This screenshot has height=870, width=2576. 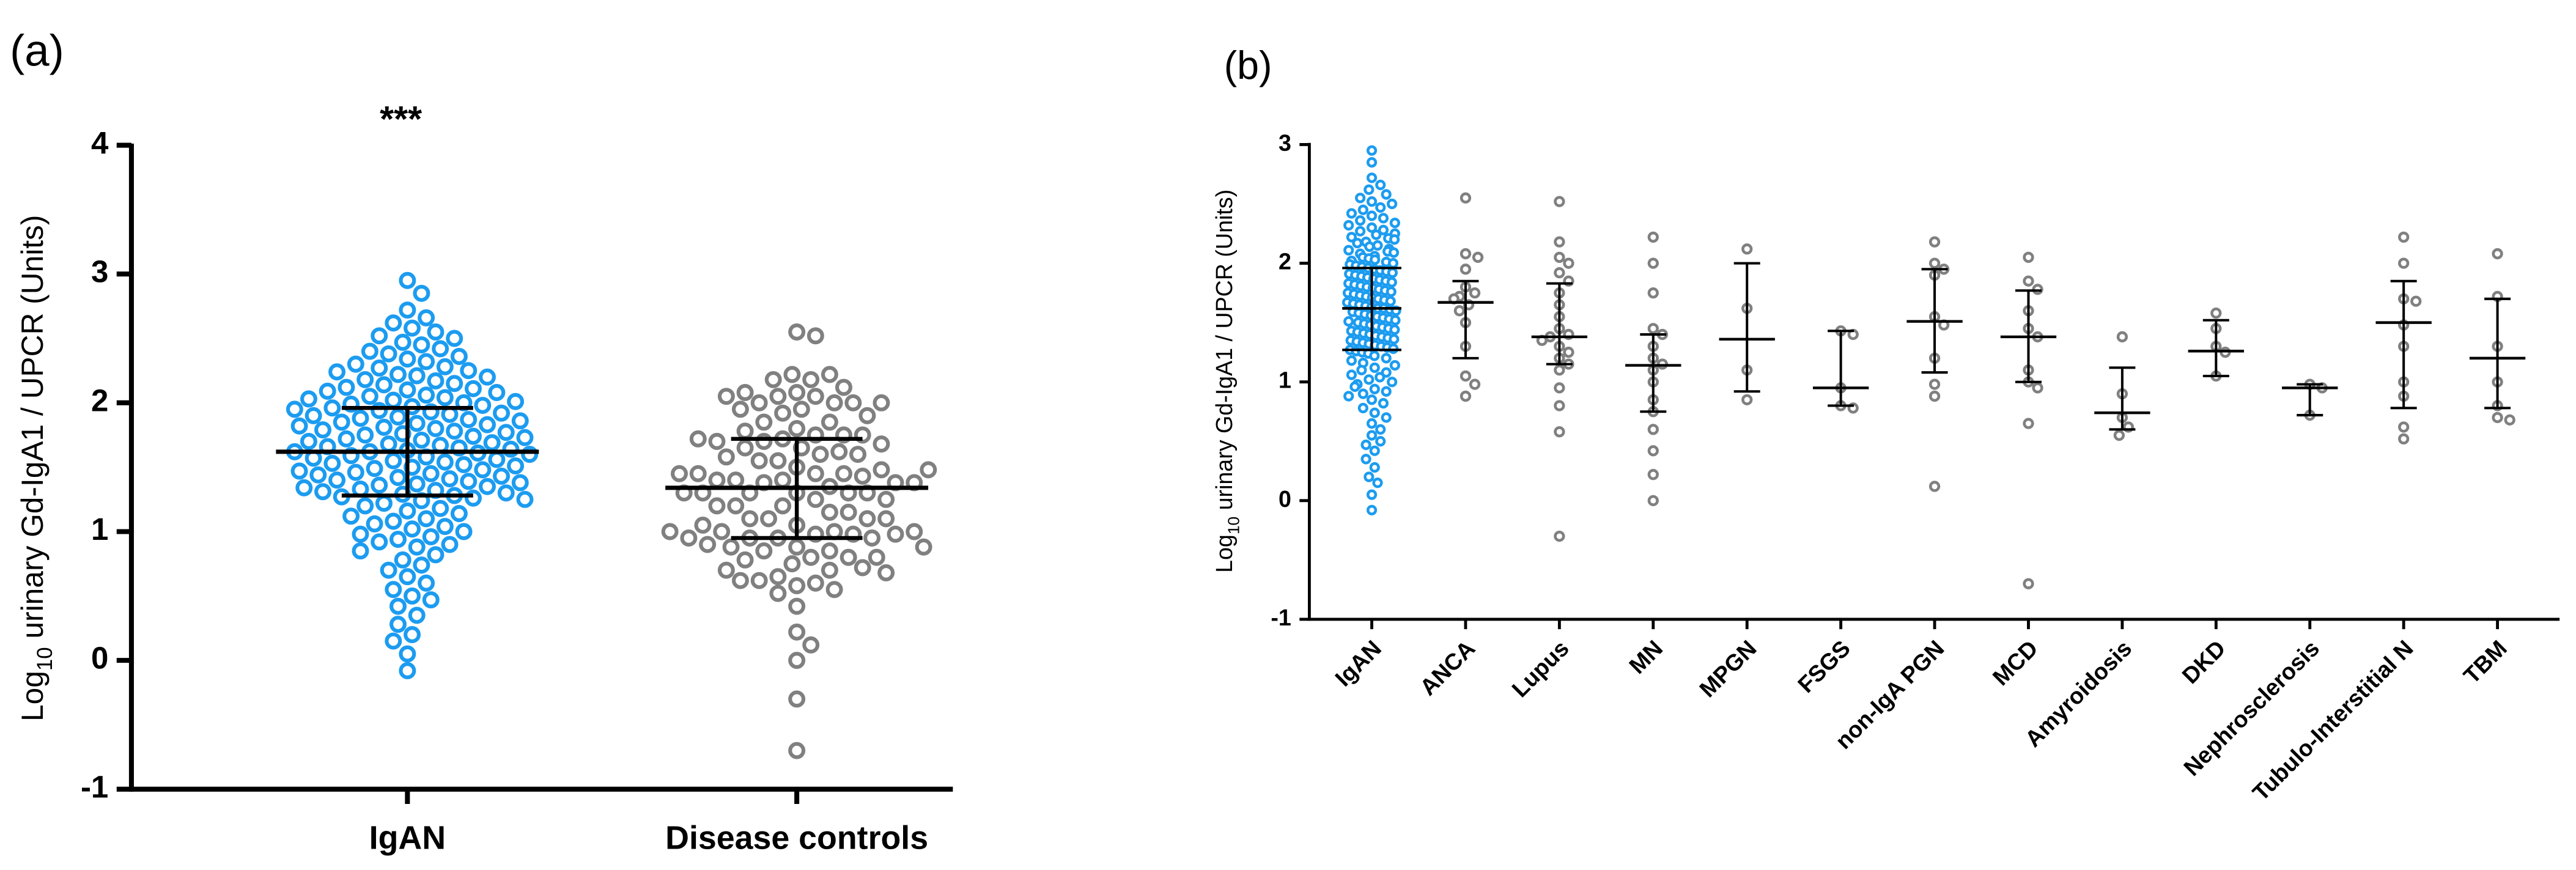 What do you see at coordinates (2015, 662) in the screenshot?
I see `x-tick-label: MCD` at bounding box center [2015, 662].